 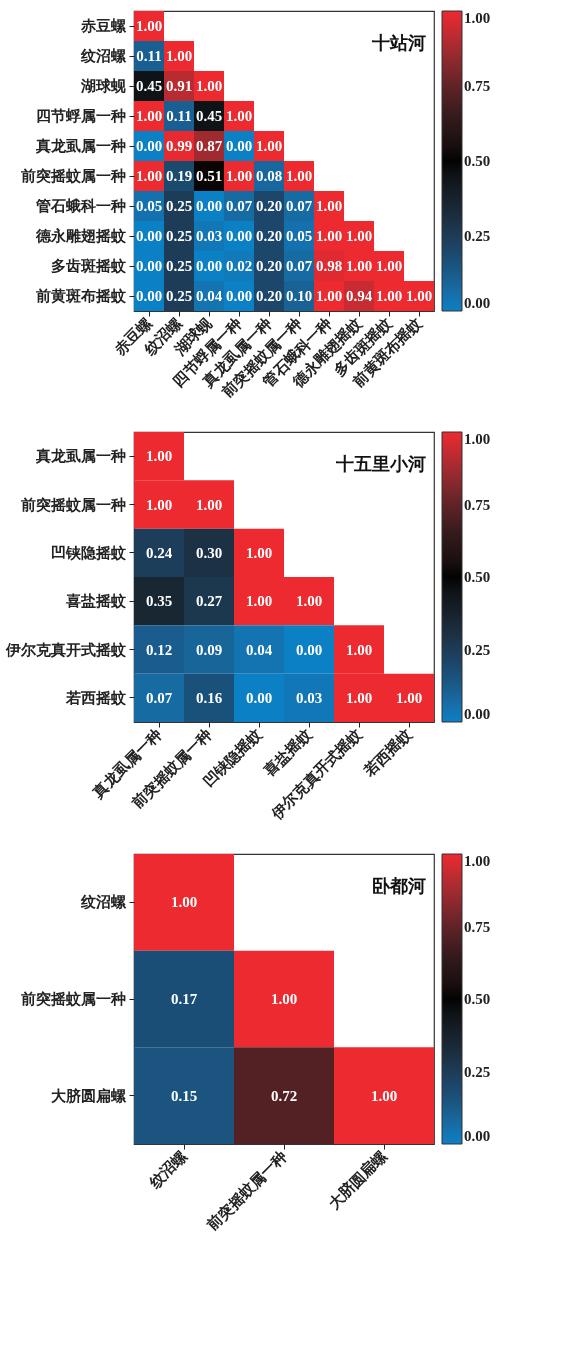 What do you see at coordinates (329, 266) in the screenshot?
I see `data-label: 0.98` at bounding box center [329, 266].